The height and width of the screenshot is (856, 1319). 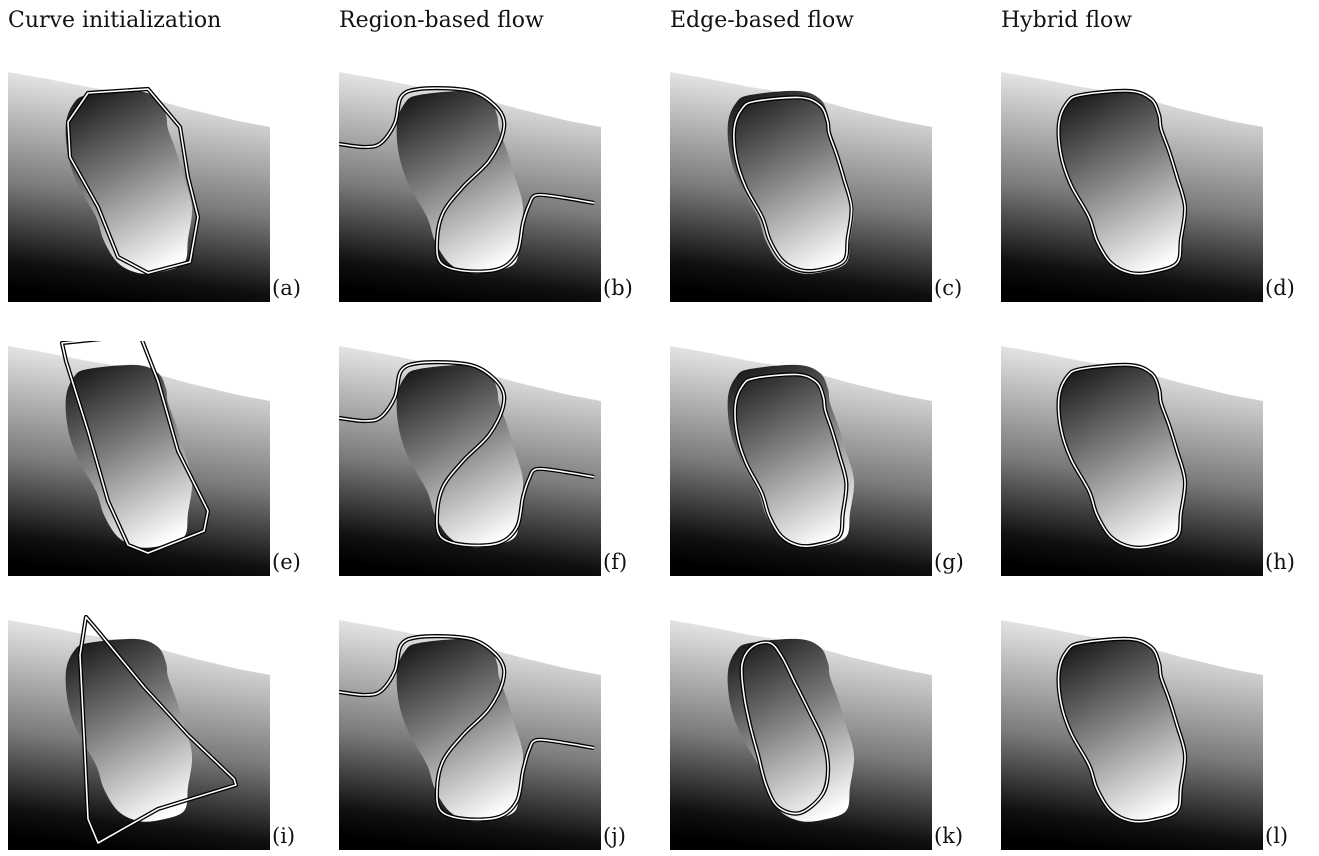 What do you see at coordinates (949, 562) in the screenshot?
I see `panel-label: (g)` at bounding box center [949, 562].